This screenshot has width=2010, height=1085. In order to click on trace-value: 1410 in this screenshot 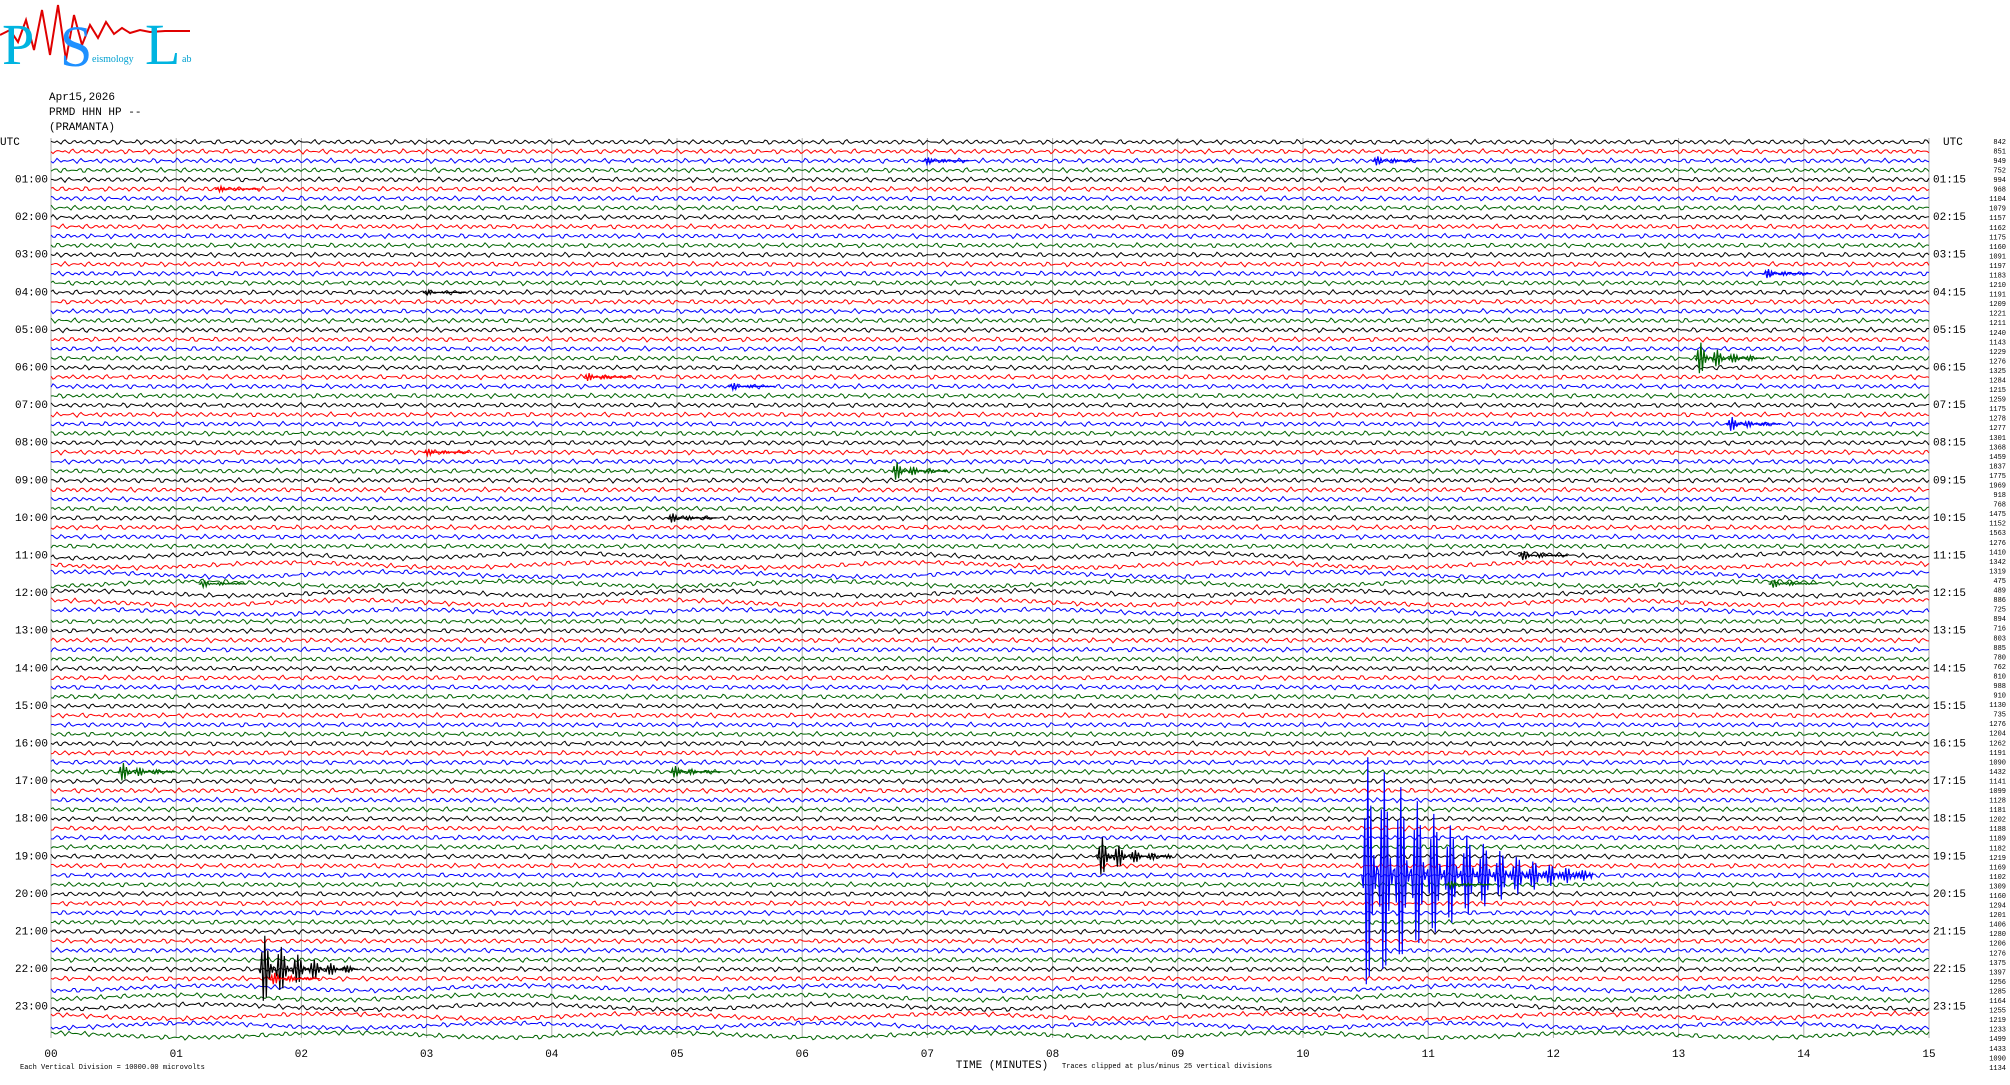, I will do `click(1997, 553)`.